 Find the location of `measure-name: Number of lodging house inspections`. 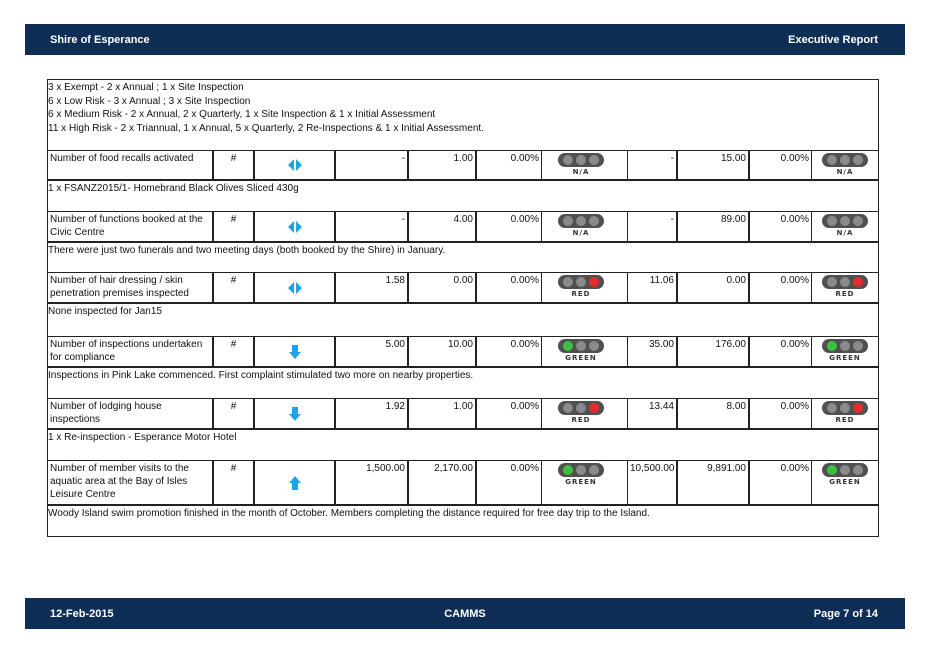

measure-name: Number of lodging house inspections is located at coordinates (130, 413).